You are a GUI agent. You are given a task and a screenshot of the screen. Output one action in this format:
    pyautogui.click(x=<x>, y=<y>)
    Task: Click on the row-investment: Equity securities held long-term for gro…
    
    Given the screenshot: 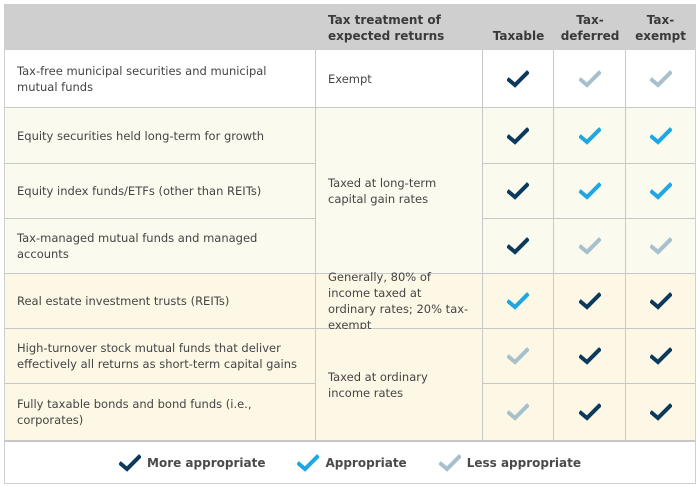 What is the action you would take?
    pyautogui.click(x=160, y=136)
    